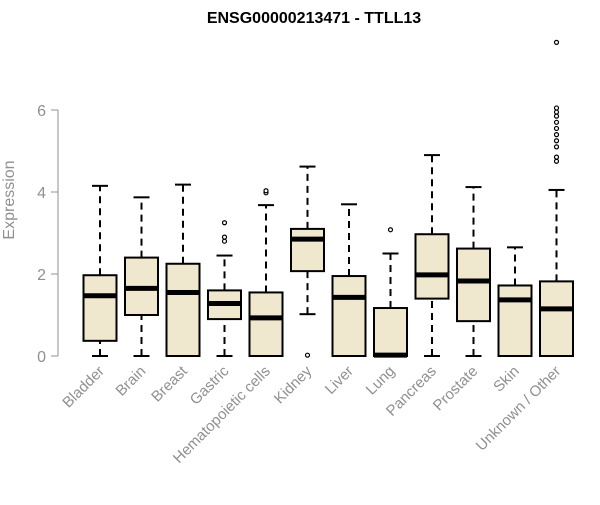 The height and width of the screenshot is (505, 600). What do you see at coordinates (390, 292) in the screenshot?
I see `box-lung` at bounding box center [390, 292].